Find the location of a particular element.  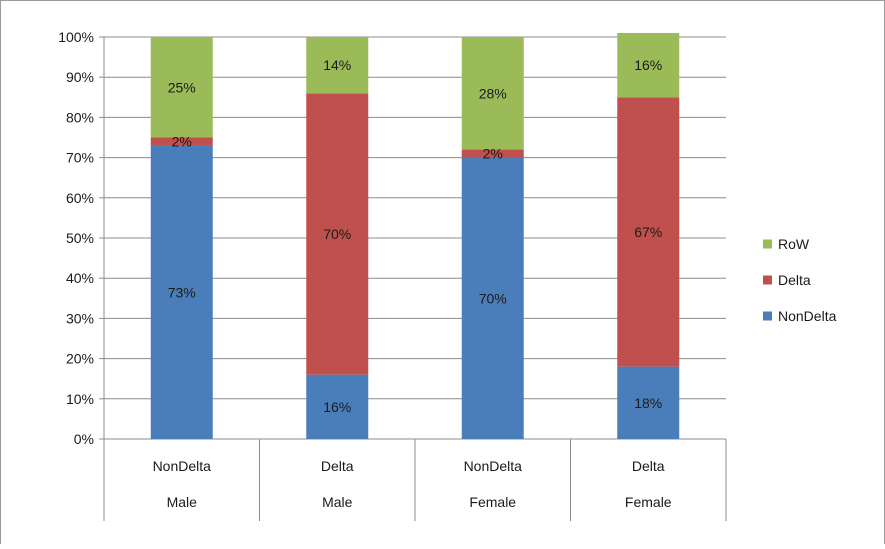

y-tick-label: 100% is located at coordinates (76, 37).